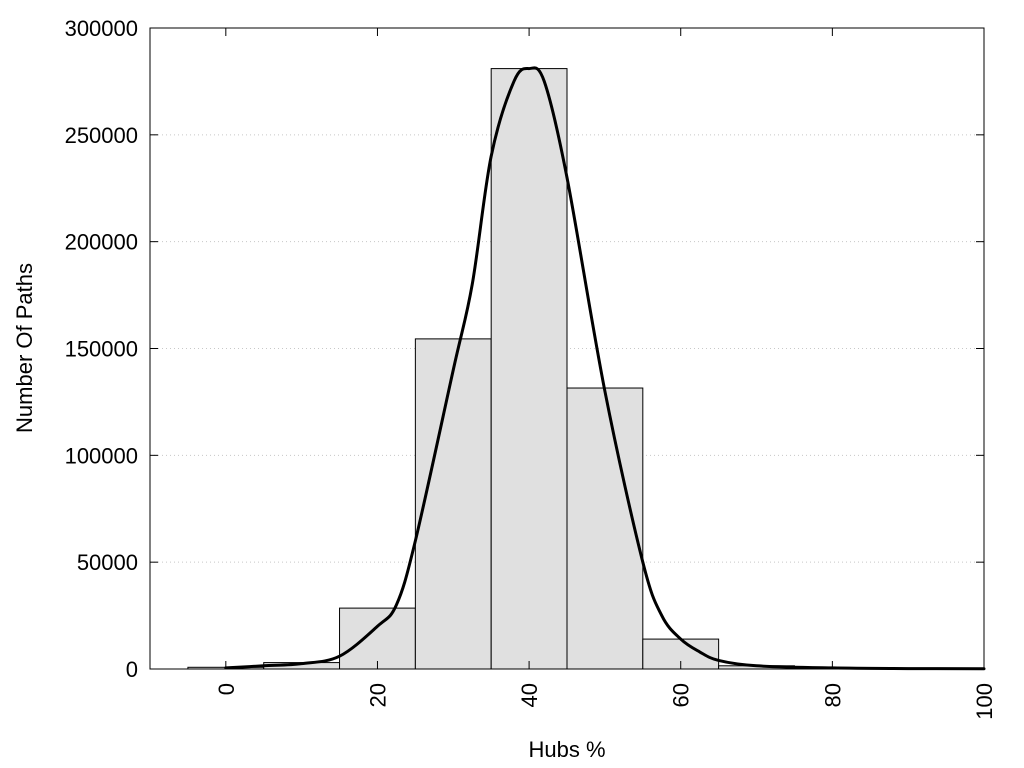 The image size is (1024, 768). I want to click on x-tick-label: 100, so click(984, 701).